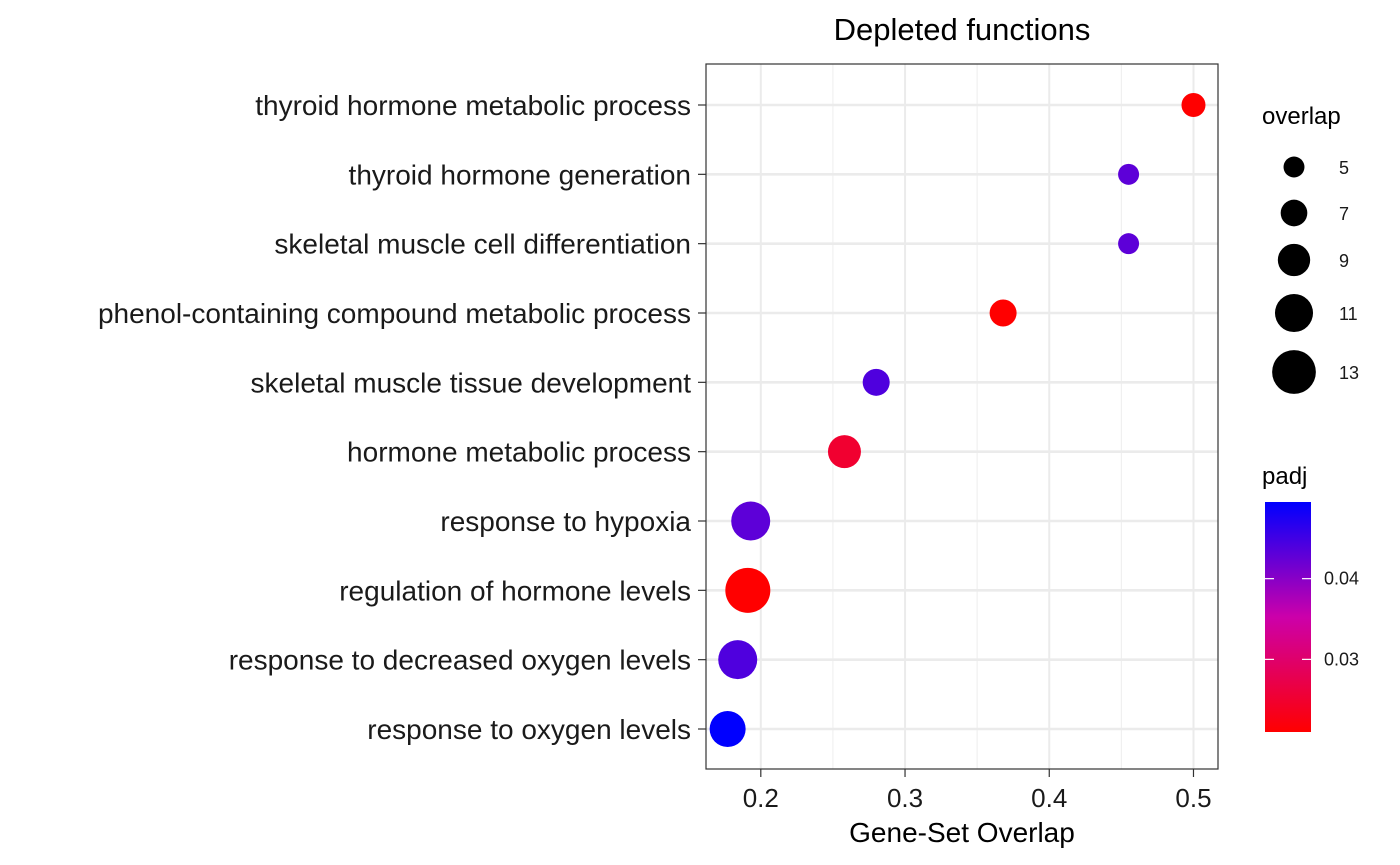 The height and width of the screenshot is (865, 1400). What do you see at coordinates (529, 729) in the screenshot?
I see `y-tick-label: response to oxygen levels` at bounding box center [529, 729].